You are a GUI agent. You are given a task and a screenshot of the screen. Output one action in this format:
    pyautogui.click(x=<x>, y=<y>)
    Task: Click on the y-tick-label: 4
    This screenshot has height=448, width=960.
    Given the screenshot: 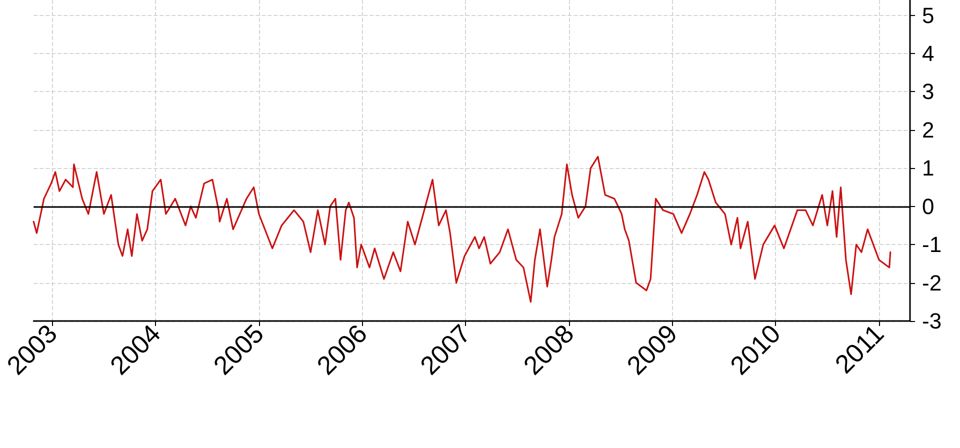 What is the action you would take?
    pyautogui.click(x=928, y=53)
    